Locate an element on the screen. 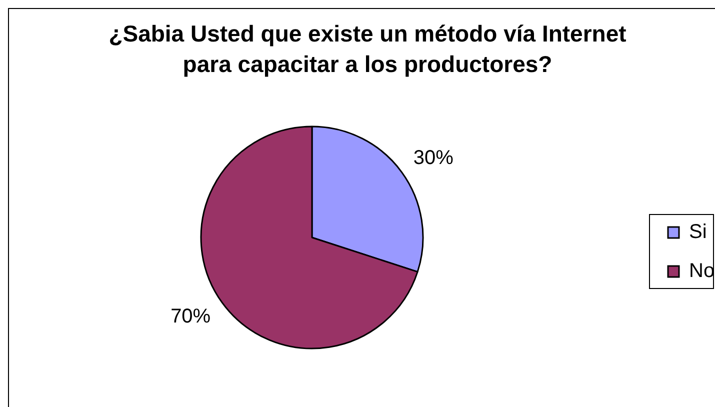 The width and height of the screenshot is (715, 407). legend-label: Si is located at coordinates (698, 232).